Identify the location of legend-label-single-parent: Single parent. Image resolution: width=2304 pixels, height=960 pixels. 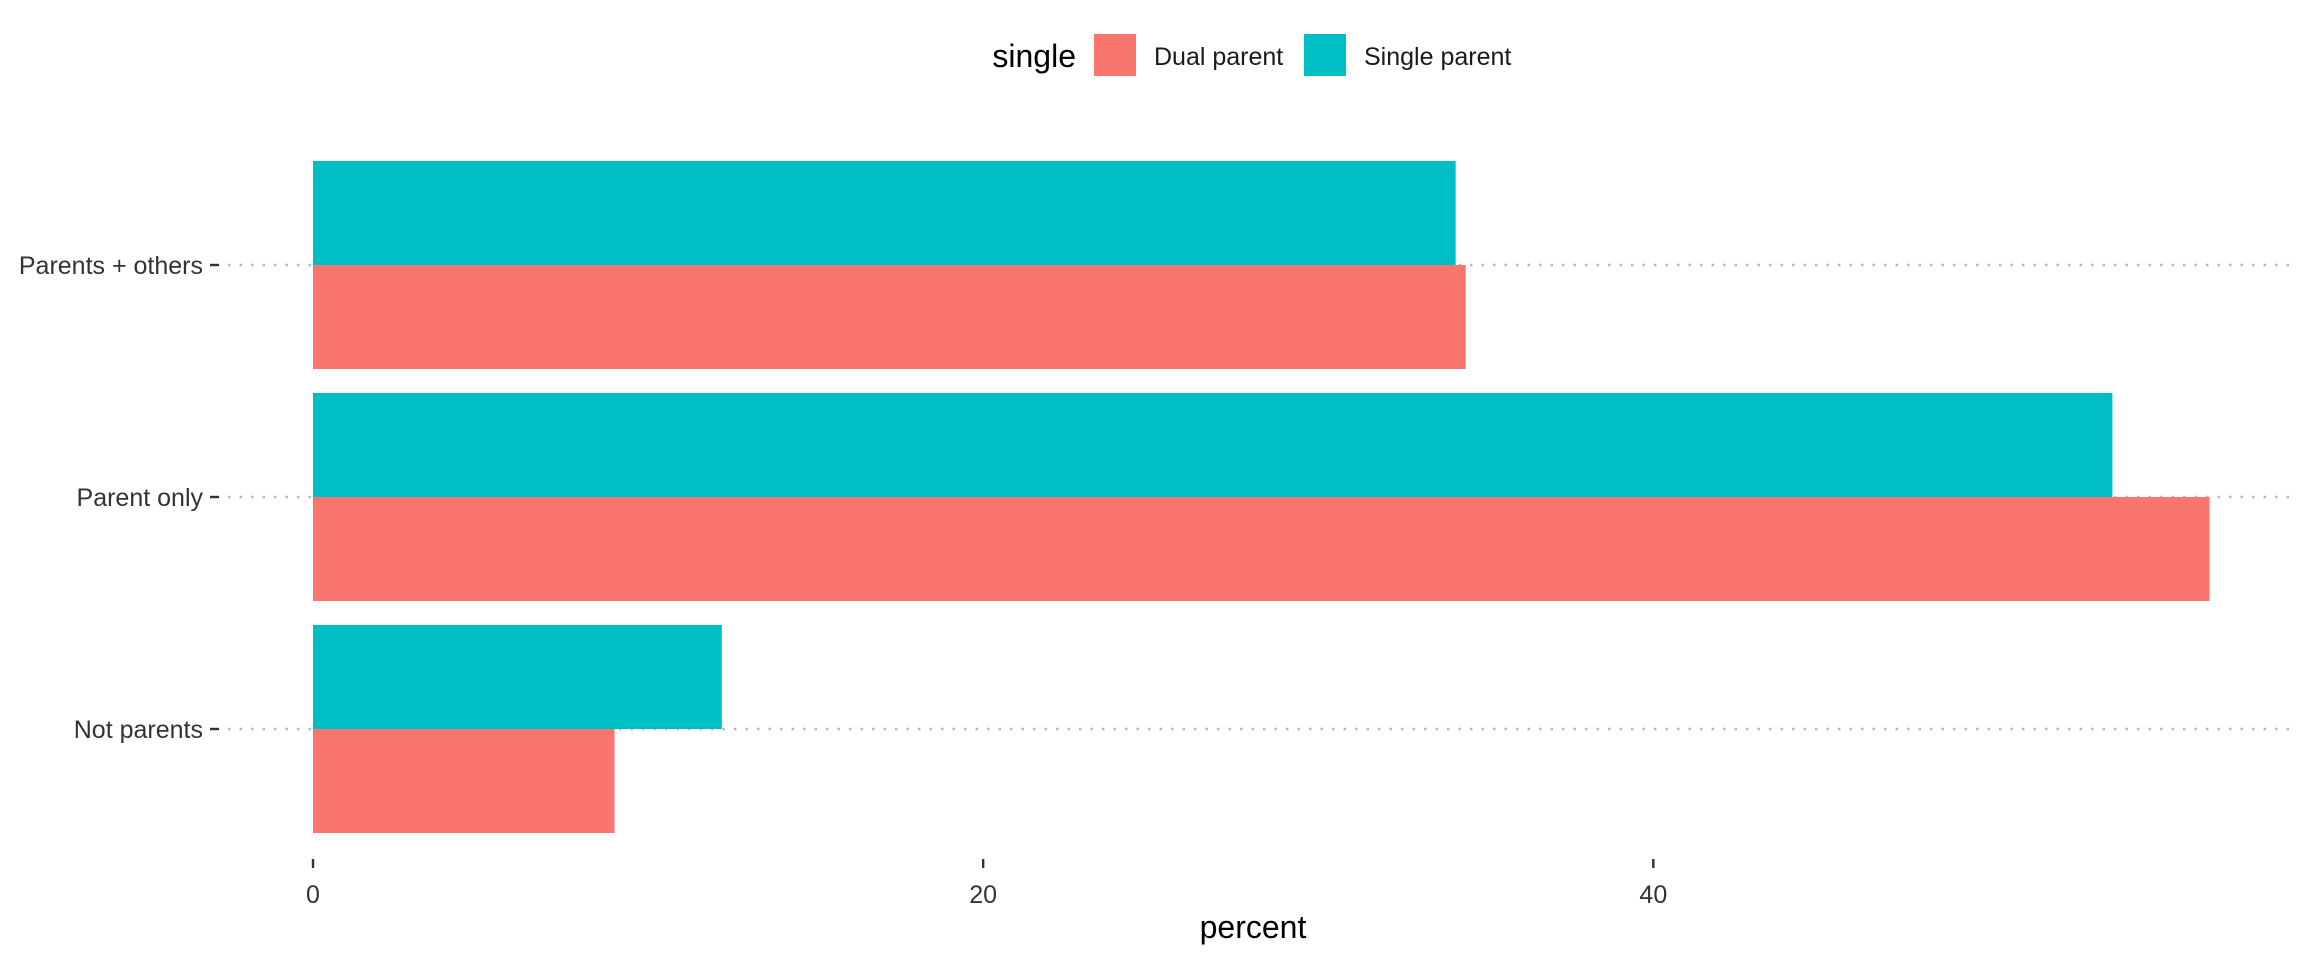
(1437, 57).